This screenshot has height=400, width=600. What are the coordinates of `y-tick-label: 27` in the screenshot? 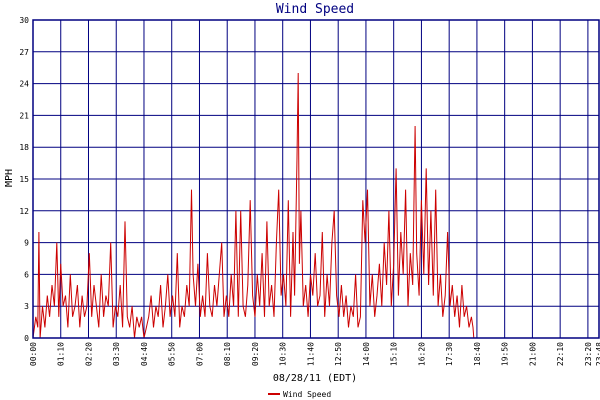 It's located at (24, 52).